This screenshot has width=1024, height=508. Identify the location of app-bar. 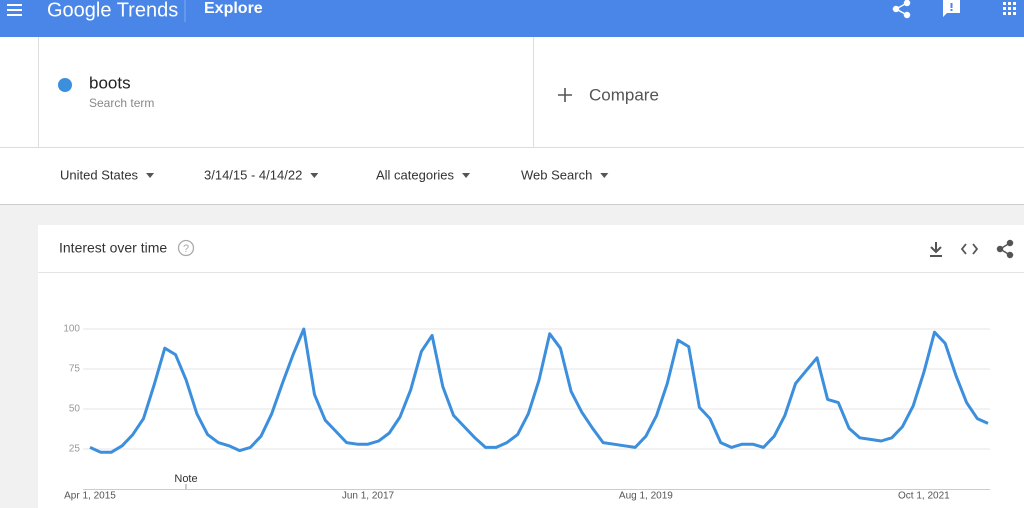
(512, 18).